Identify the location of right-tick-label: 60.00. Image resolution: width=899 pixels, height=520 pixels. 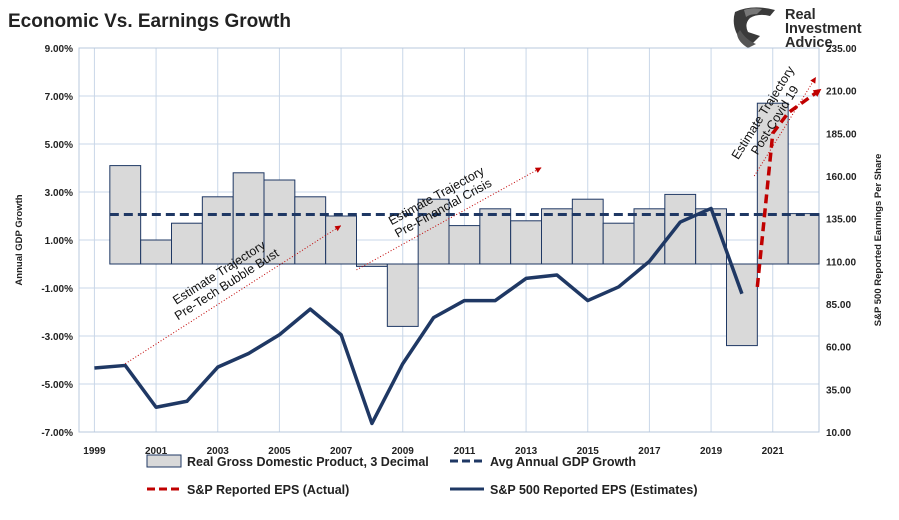
(838, 348).